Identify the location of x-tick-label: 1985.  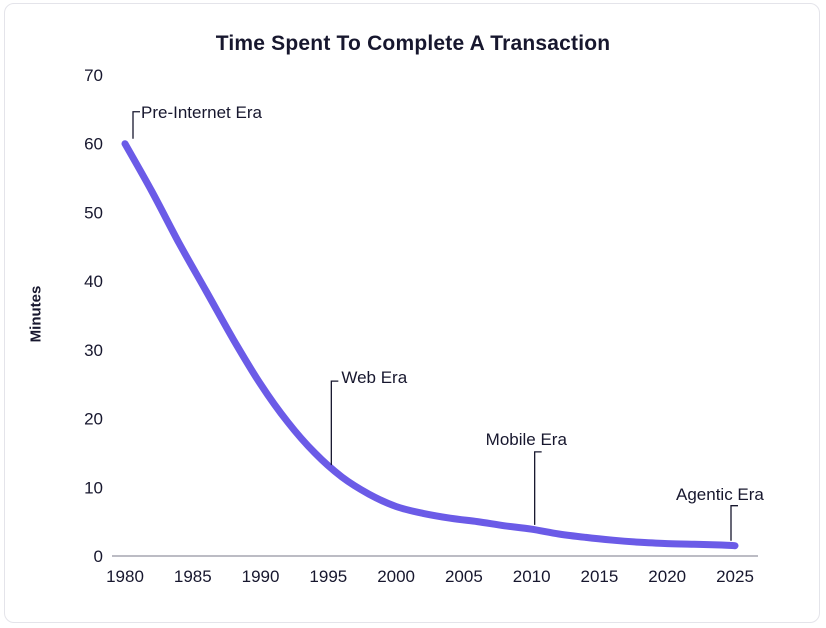
(193, 576).